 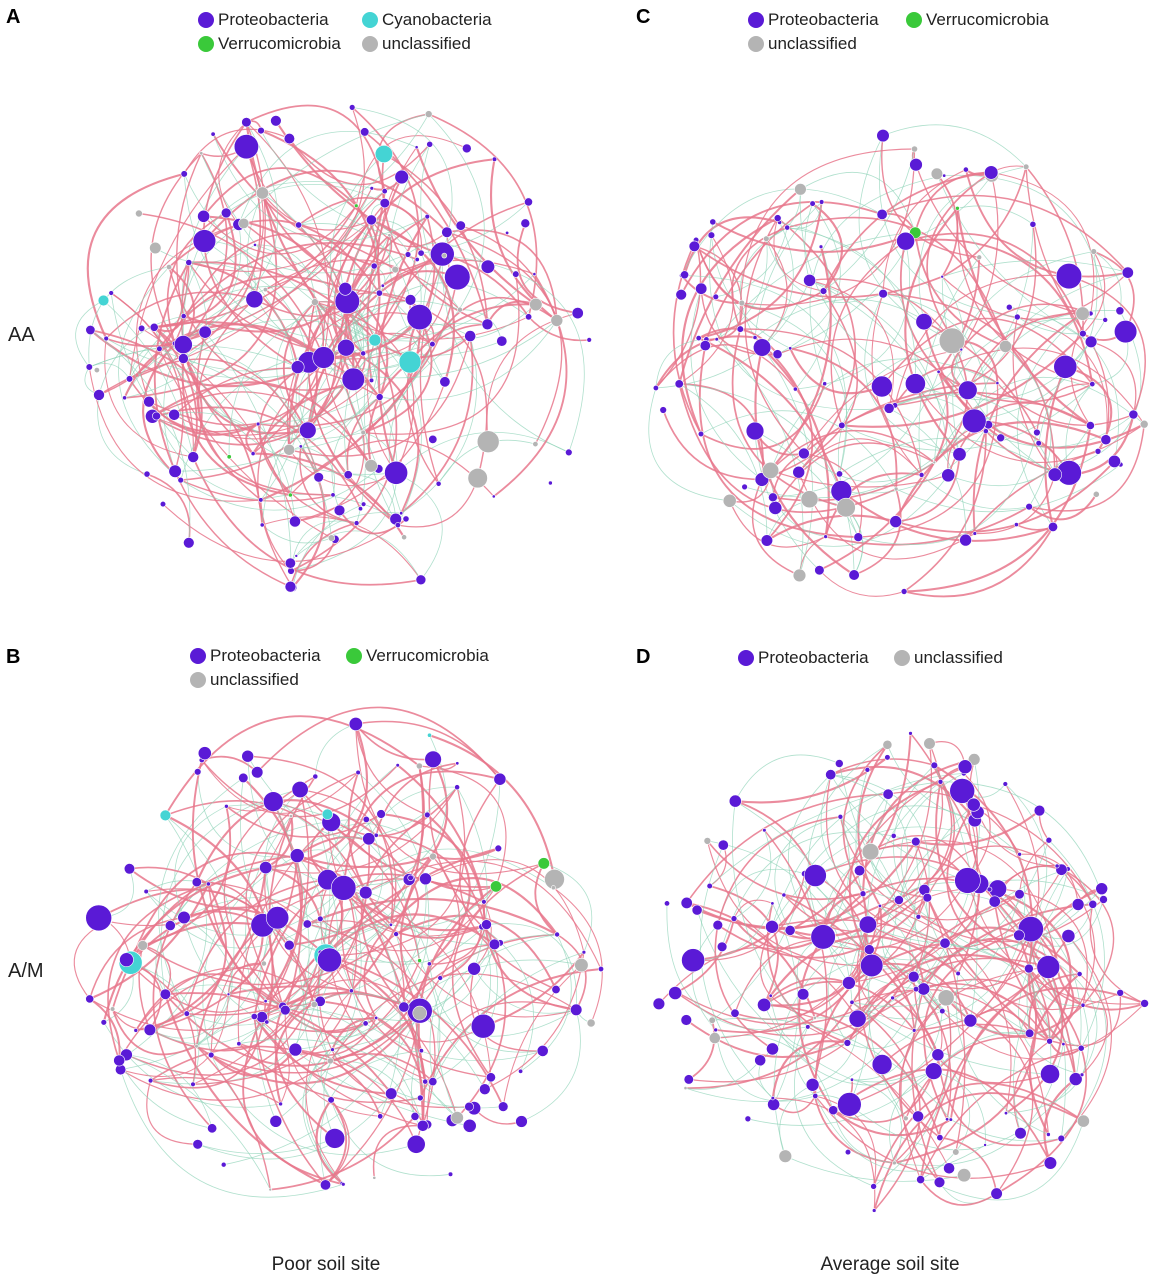 I want to click on bottom-label-average-soil: Average soil site, so click(x=890, y=1264).